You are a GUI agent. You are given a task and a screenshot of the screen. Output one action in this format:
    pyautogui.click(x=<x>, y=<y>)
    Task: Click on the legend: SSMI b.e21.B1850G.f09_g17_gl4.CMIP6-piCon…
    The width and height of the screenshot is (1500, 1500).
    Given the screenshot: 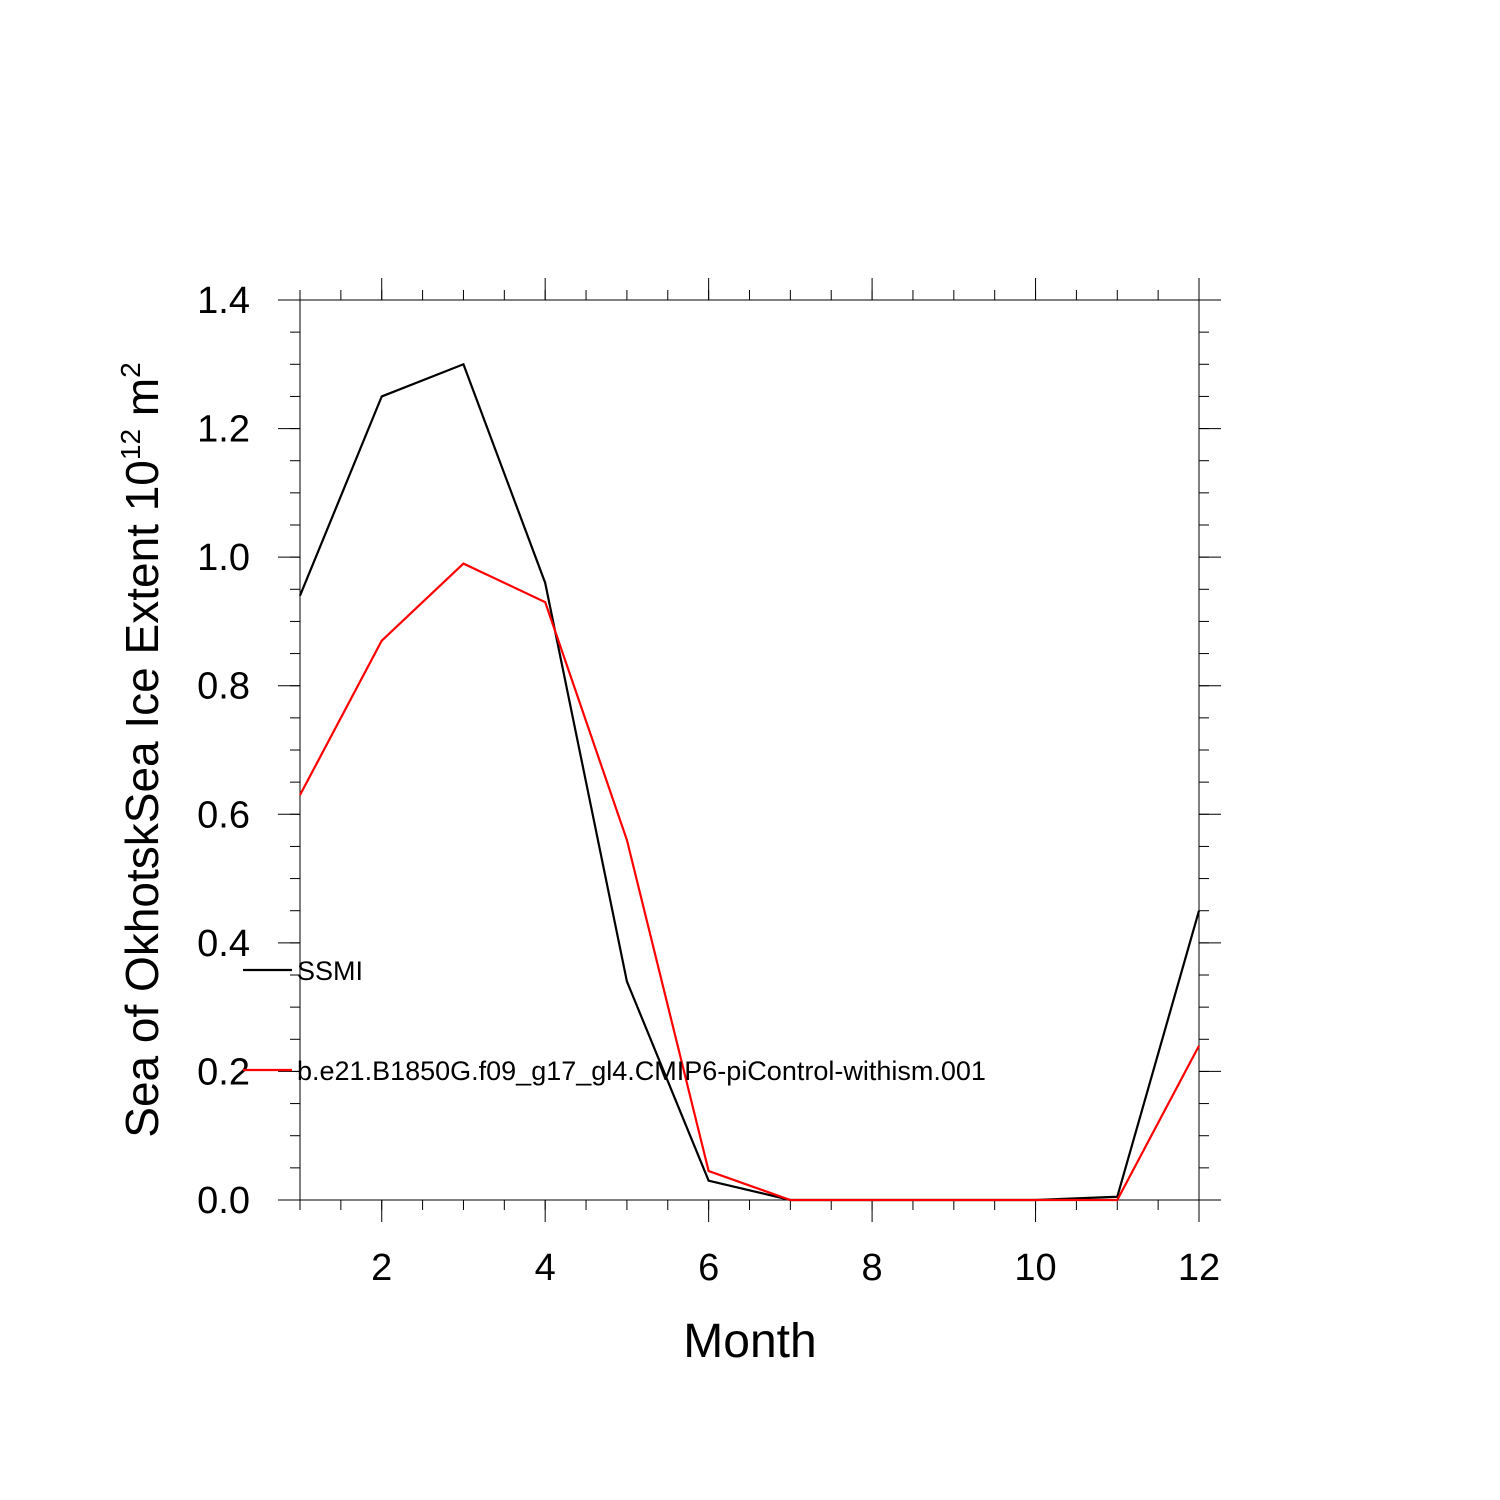 What is the action you would take?
    pyautogui.click(x=614, y=1021)
    